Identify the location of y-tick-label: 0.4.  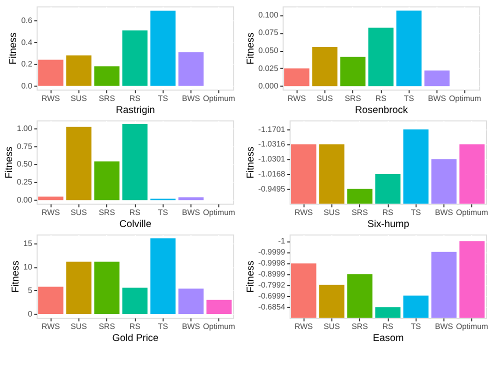
(27, 42).